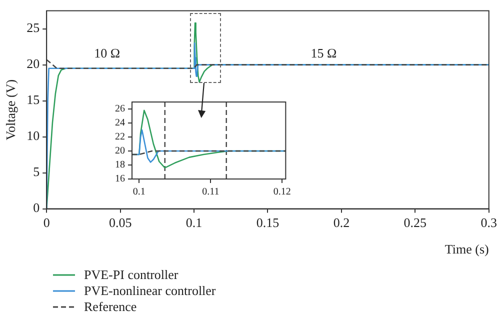 This screenshot has width=500, height=321. I want to click on legend-label: PVE-PI controller, so click(131, 275).